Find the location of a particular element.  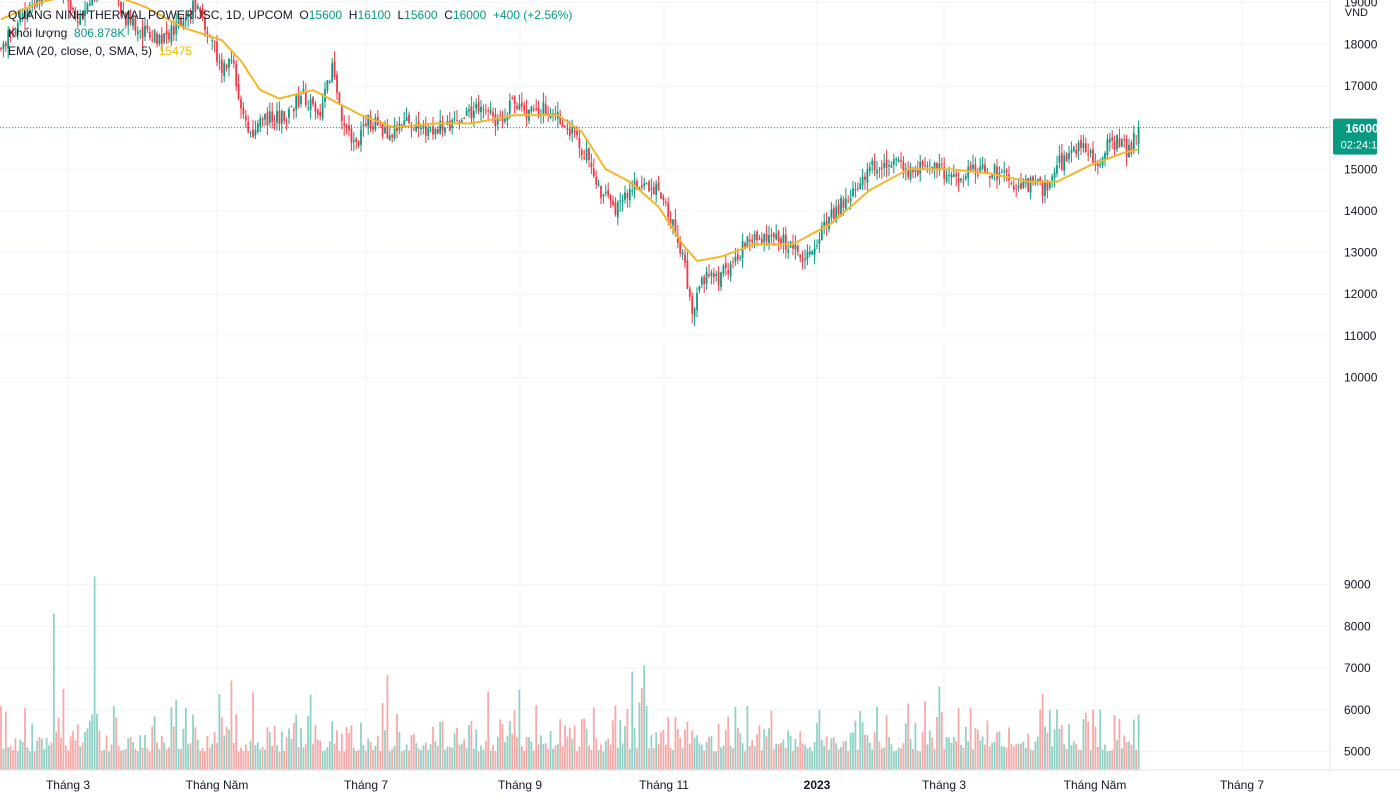

time-tick-label: Tháng 3 is located at coordinates (68, 785).